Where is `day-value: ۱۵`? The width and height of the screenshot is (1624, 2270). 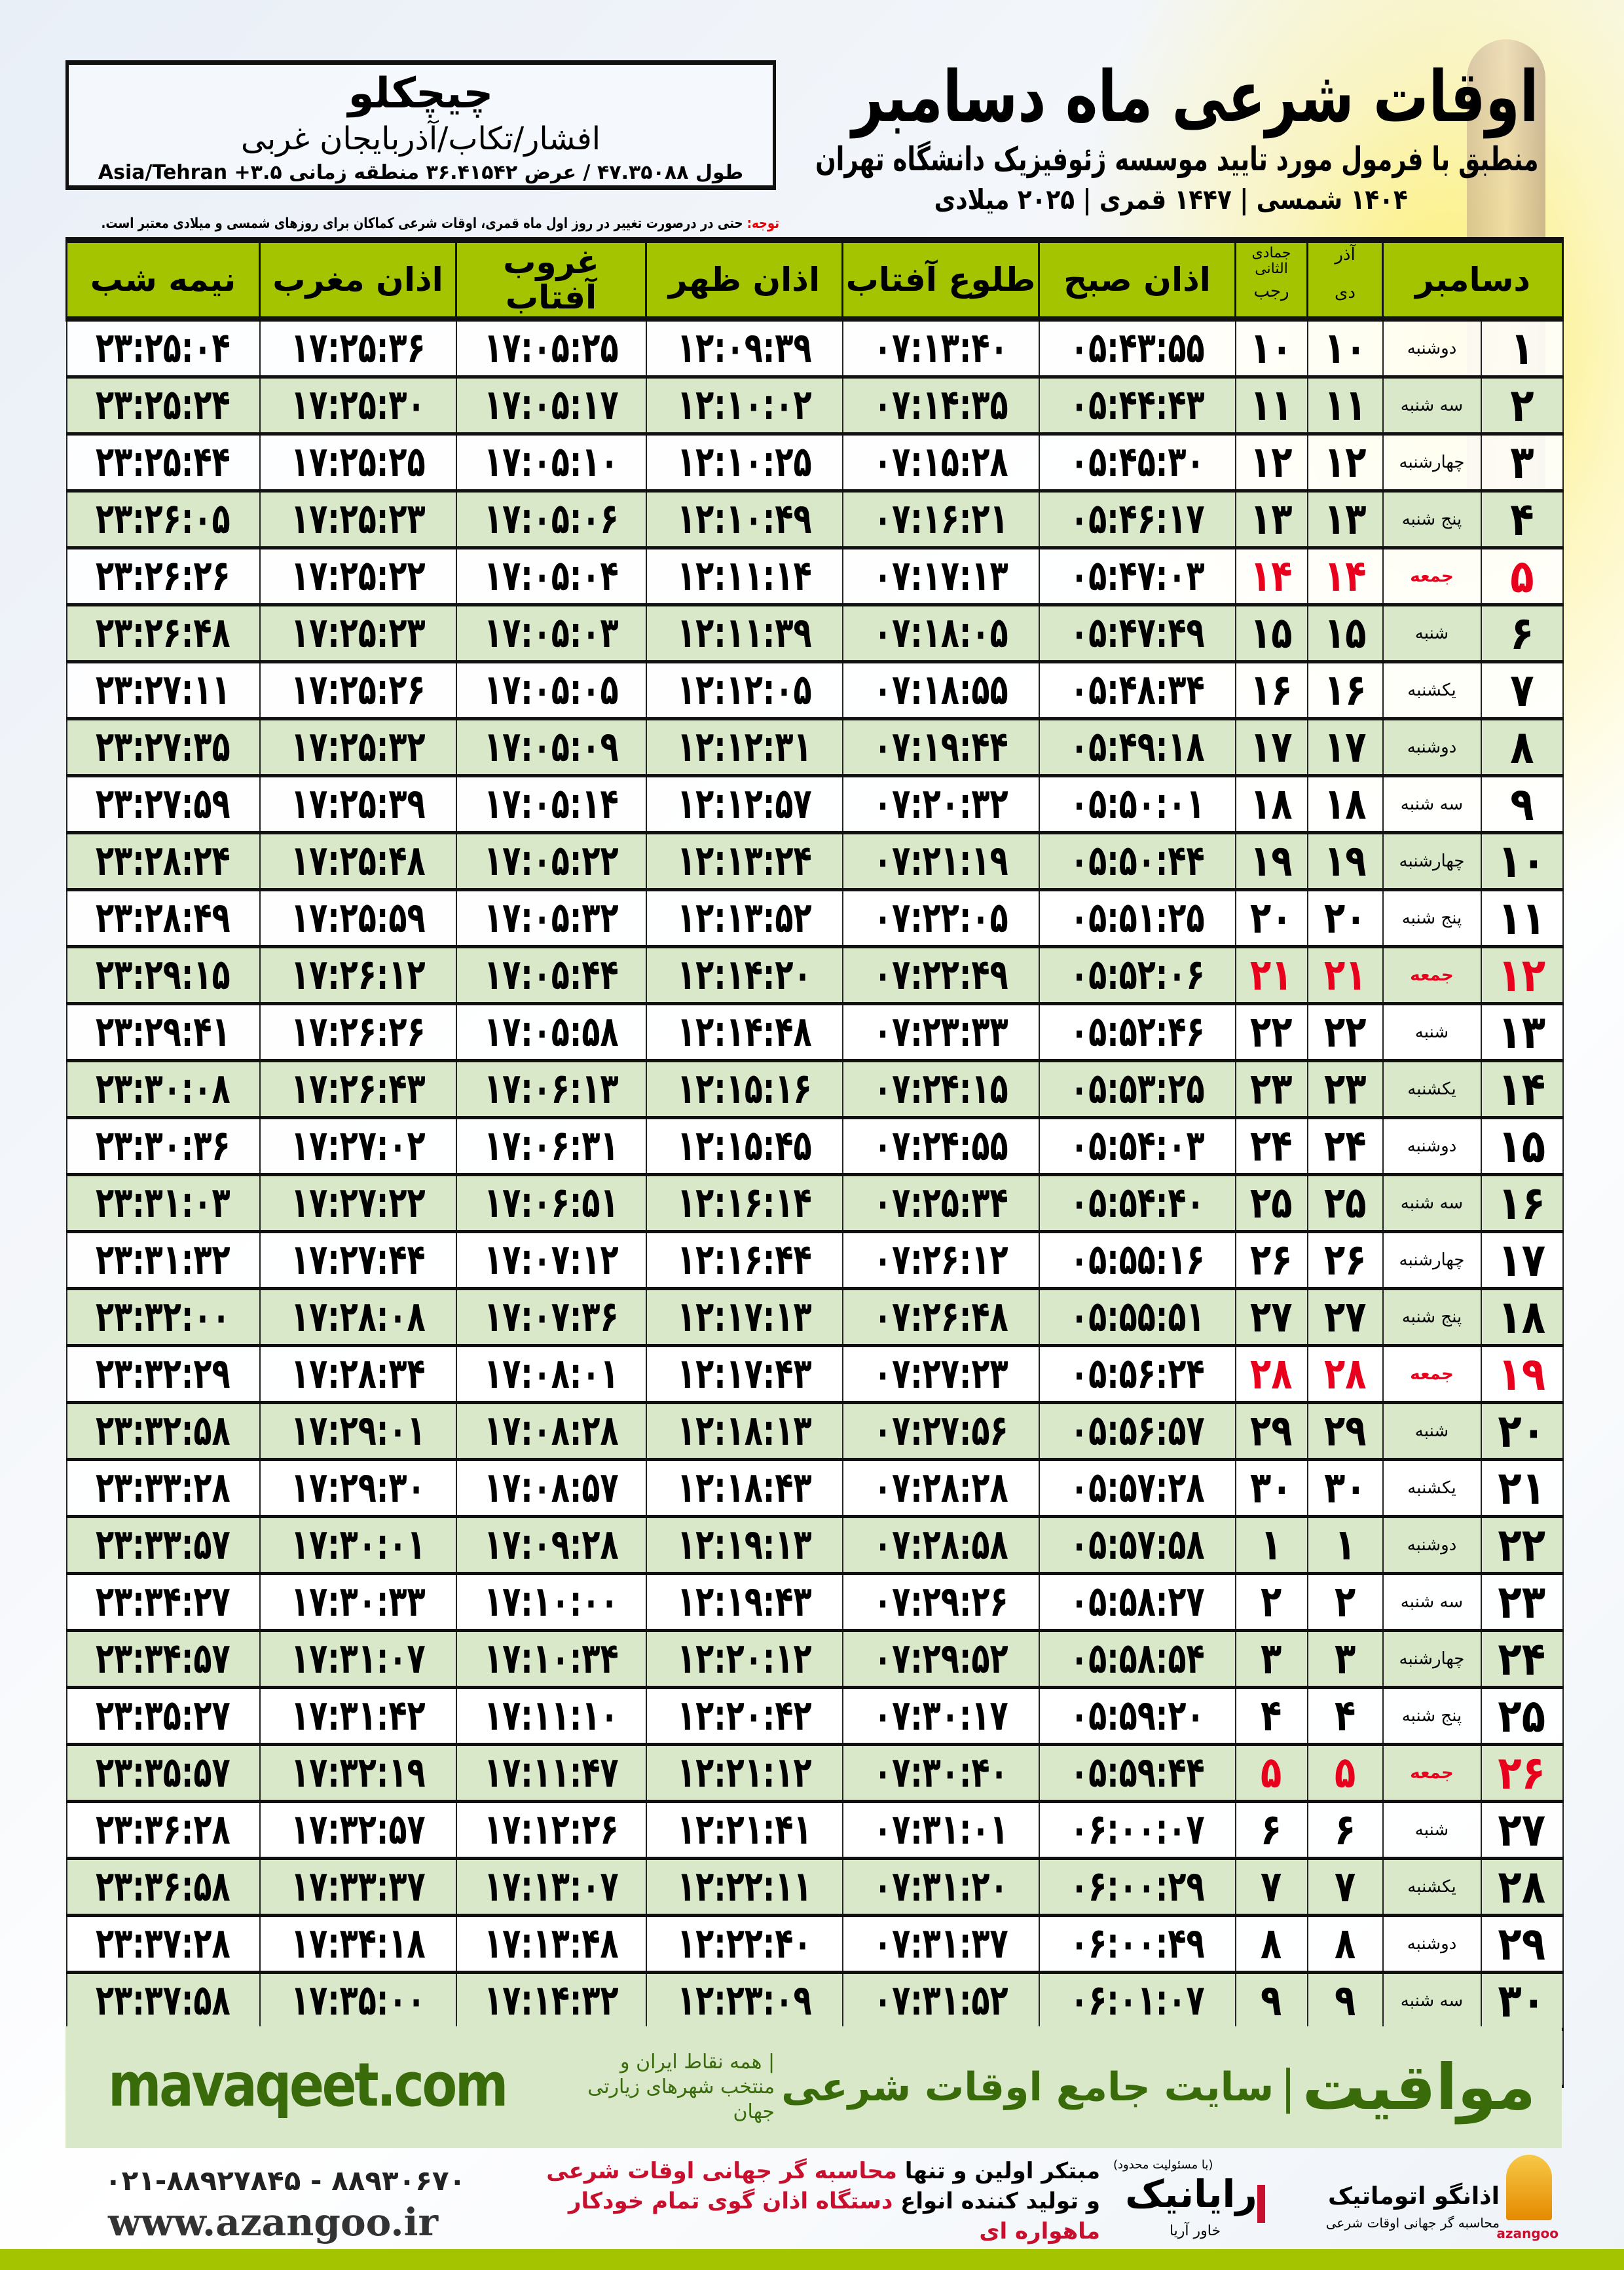
day-value: ۱۵ is located at coordinates (1522, 1146).